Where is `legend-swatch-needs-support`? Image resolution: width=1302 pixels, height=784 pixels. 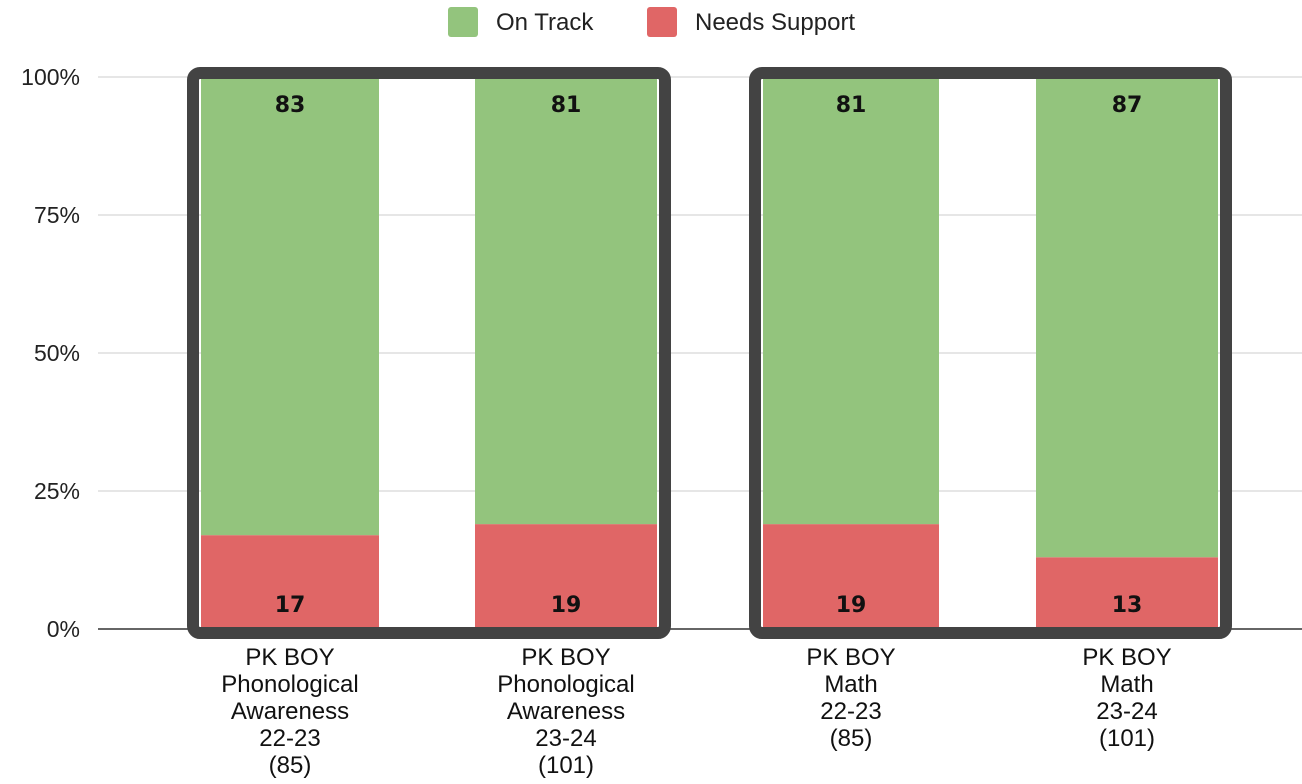 legend-swatch-needs-support is located at coordinates (662, 22).